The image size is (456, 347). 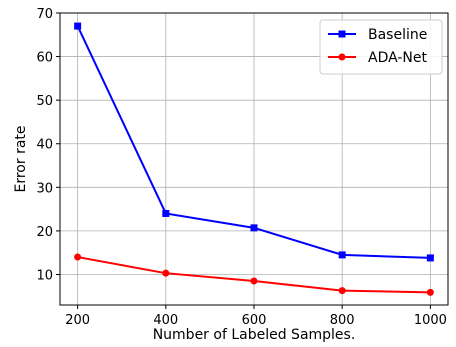 What do you see at coordinates (44, 275) in the screenshot?
I see `y-tick-label: 10` at bounding box center [44, 275].